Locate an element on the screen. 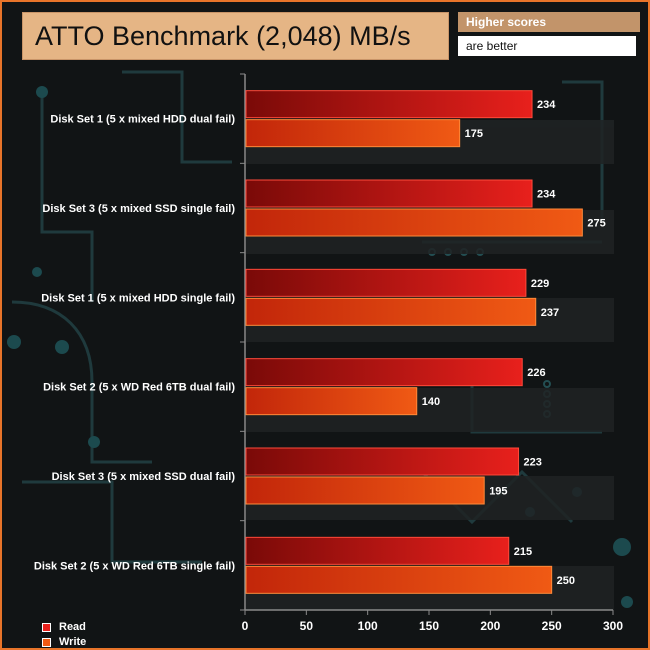 This screenshot has height=650, width=650. category-label: Disk Set 2 (5 x WD Red 6TB dual fail) is located at coordinates (139, 388).